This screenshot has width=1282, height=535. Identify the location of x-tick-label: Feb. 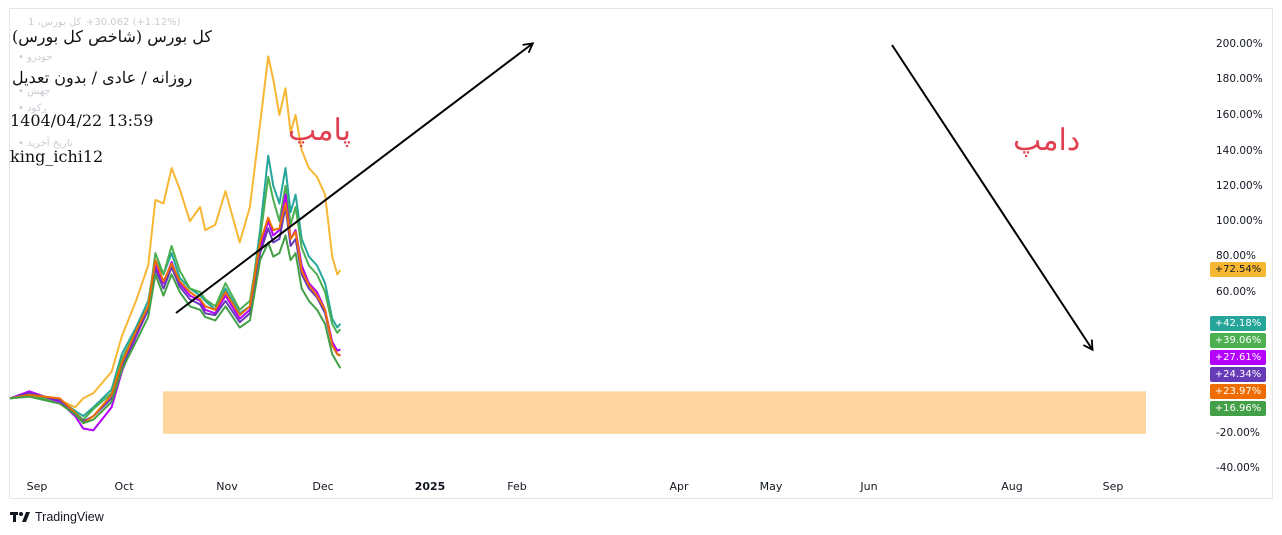
(517, 486).